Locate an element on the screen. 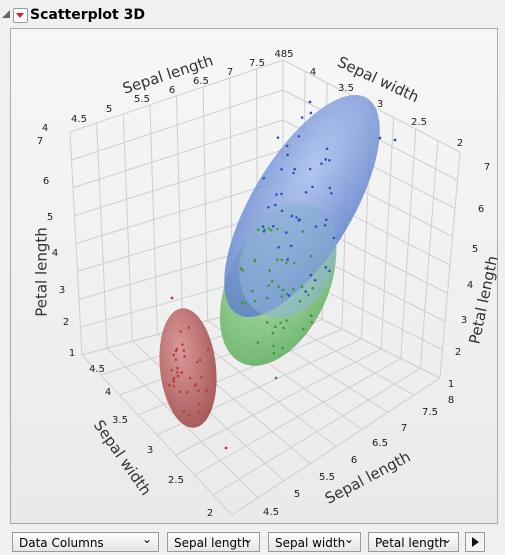 This screenshot has height=555, width=505. tick-label: 6 is located at coordinates (481, 209).